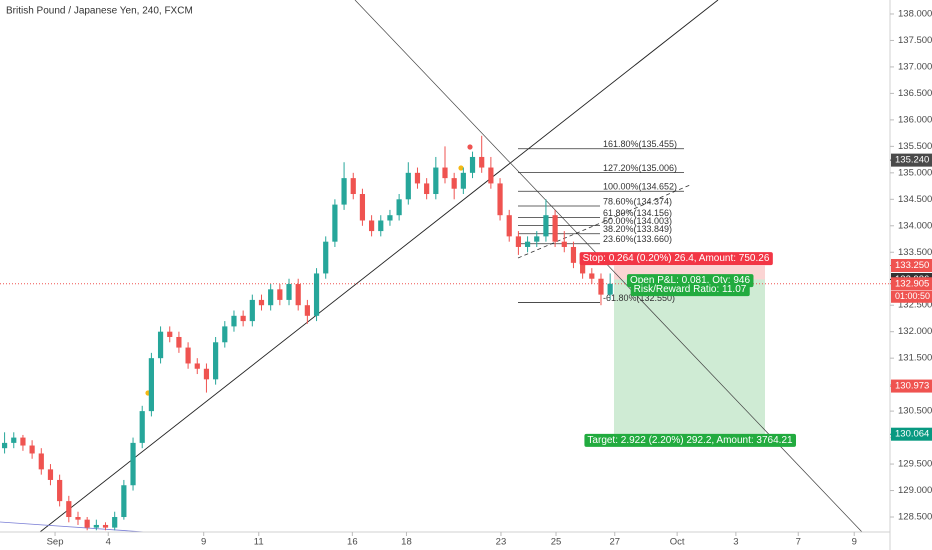 The width and height of the screenshot is (932, 550). Describe the element at coordinates (73, 527) in the screenshot. I see `trend-line` at that location.